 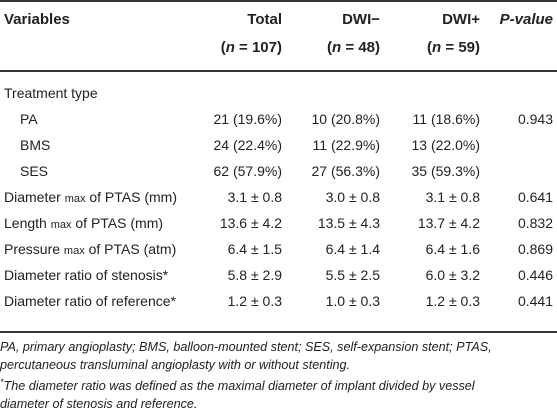 What do you see at coordinates (32, 197) in the screenshot?
I see `label-main: Diameter` at bounding box center [32, 197].